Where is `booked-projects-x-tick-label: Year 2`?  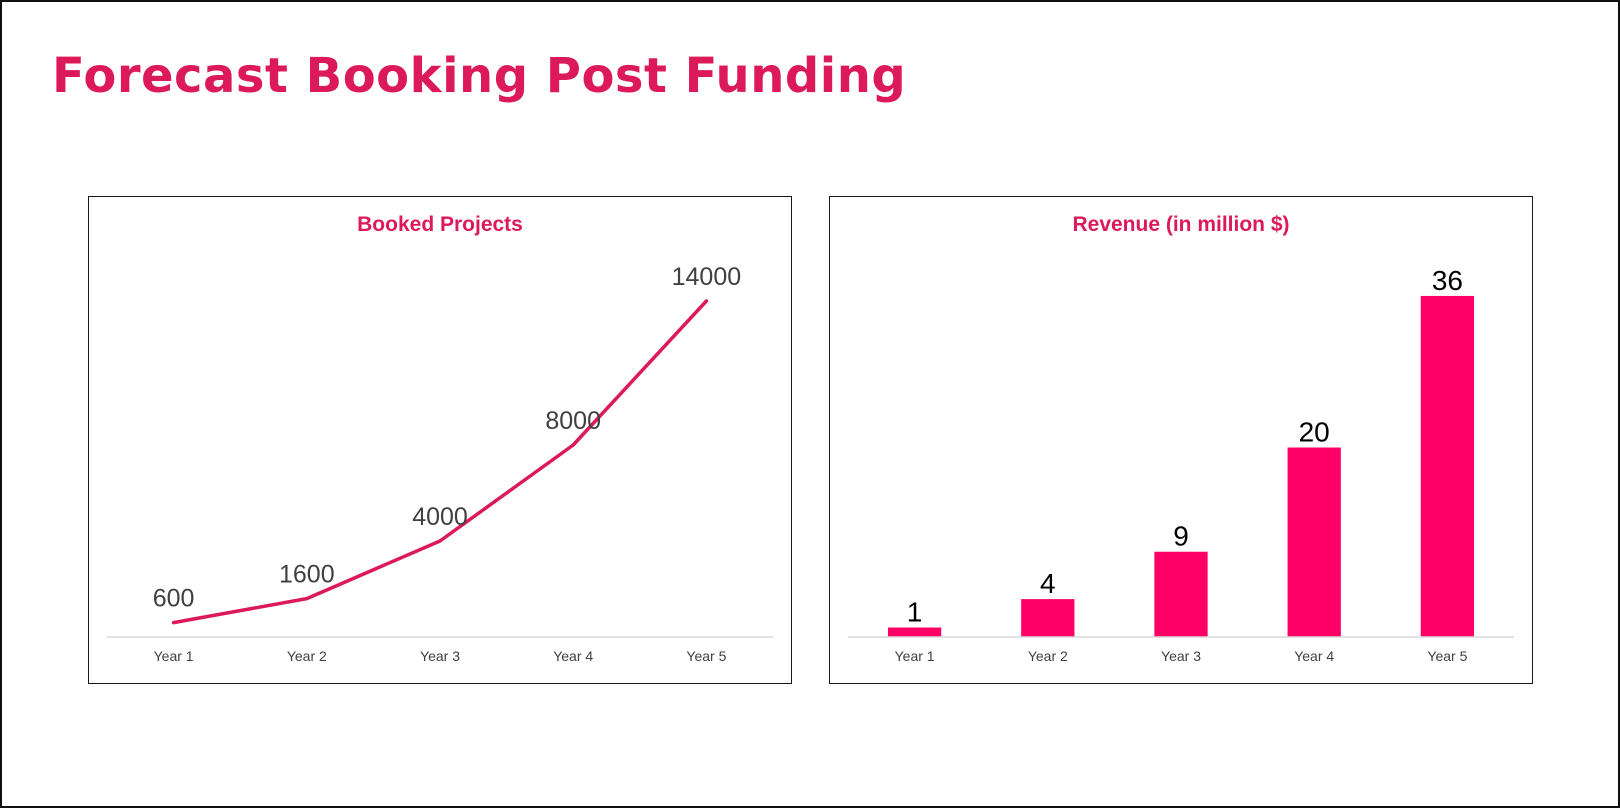
booked-projects-x-tick-label: Year 2 is located at coordinates (307, 656).